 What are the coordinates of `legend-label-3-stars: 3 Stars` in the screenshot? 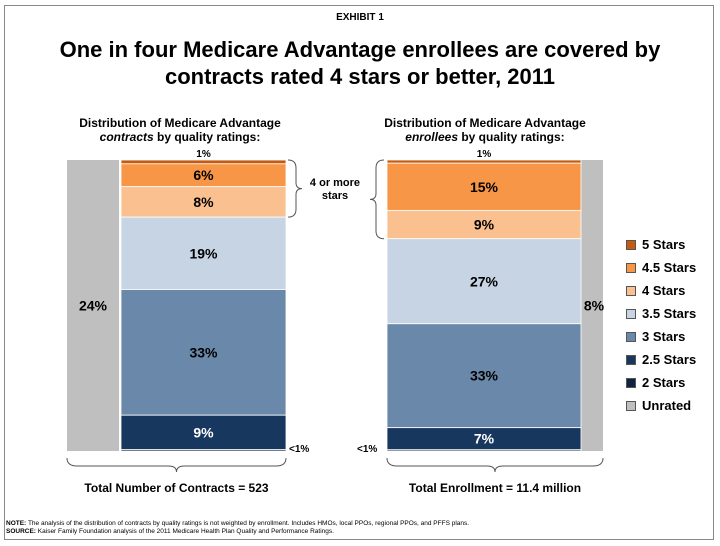 It's located at (664, 336).